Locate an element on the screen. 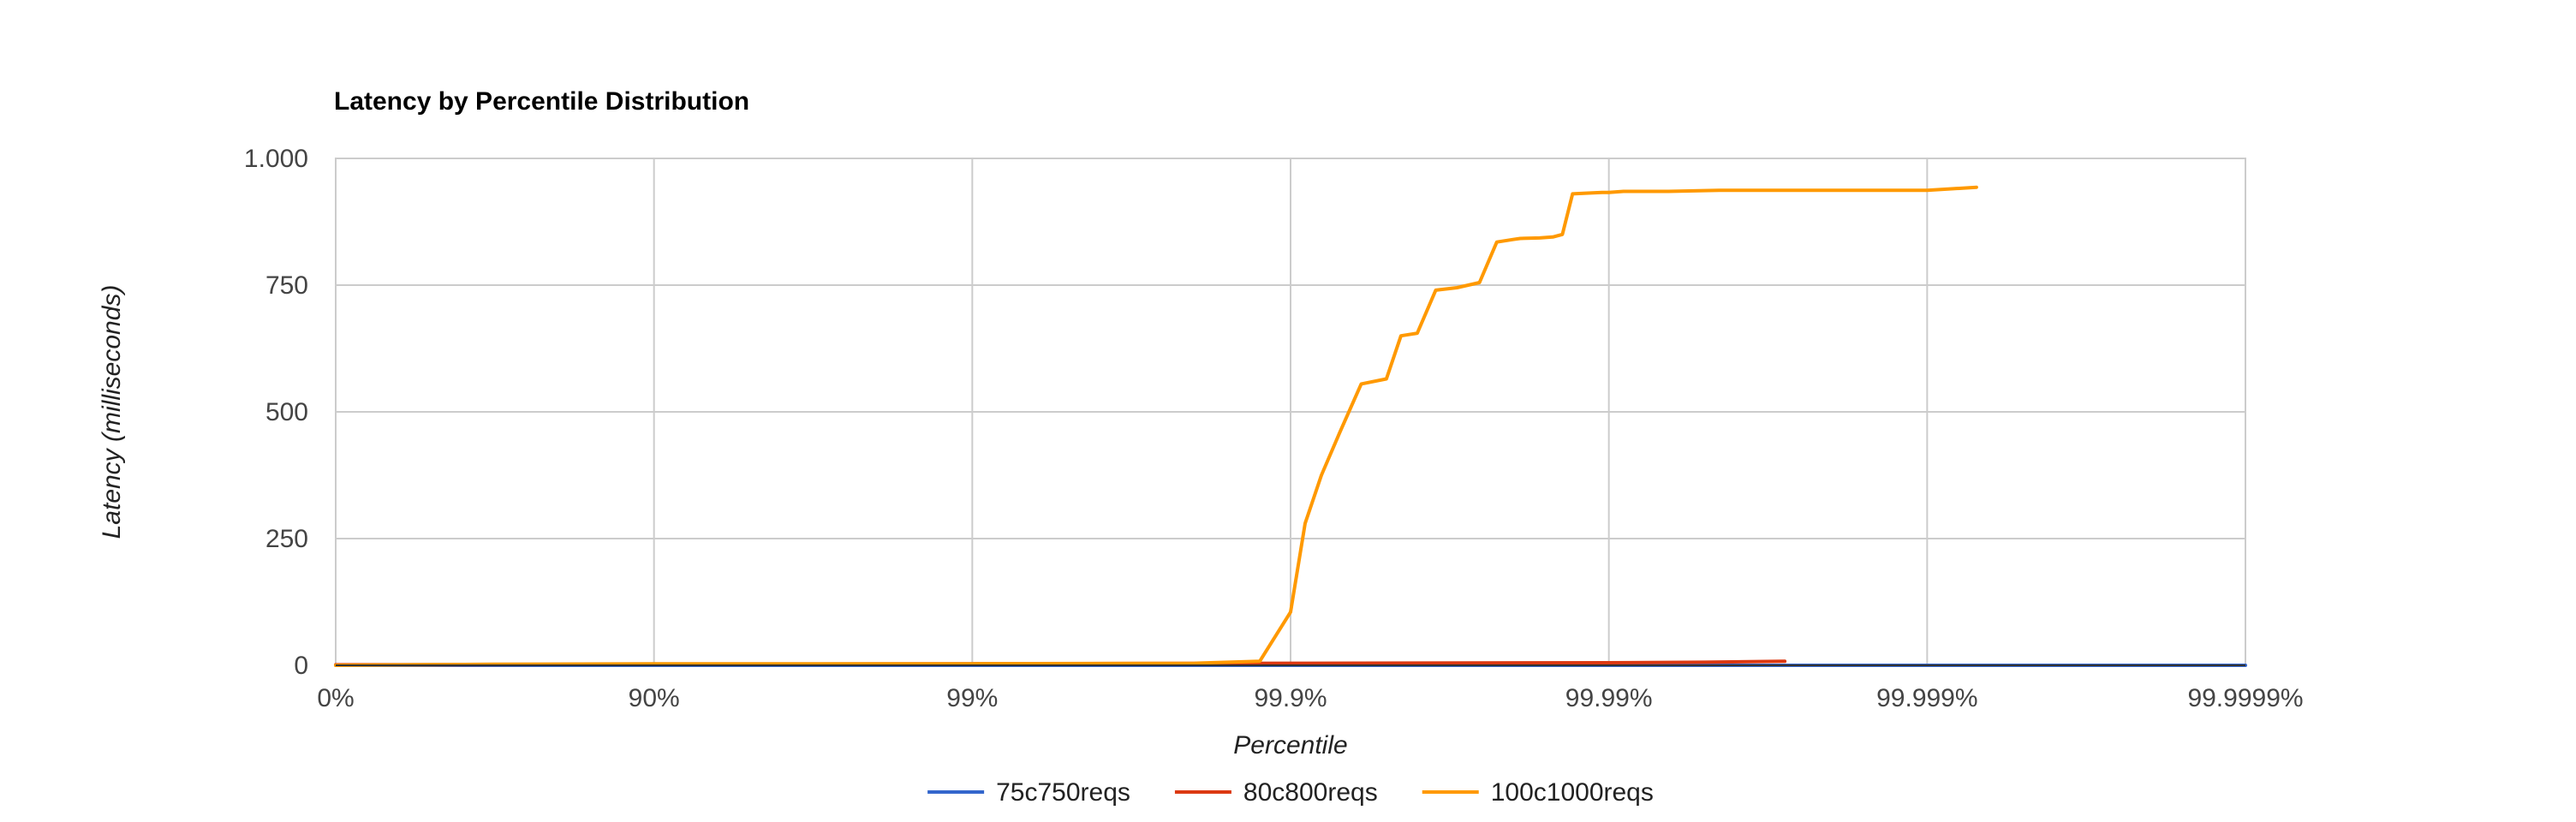  y-tick-label: 1.000 is located at coordinates (276, 159).